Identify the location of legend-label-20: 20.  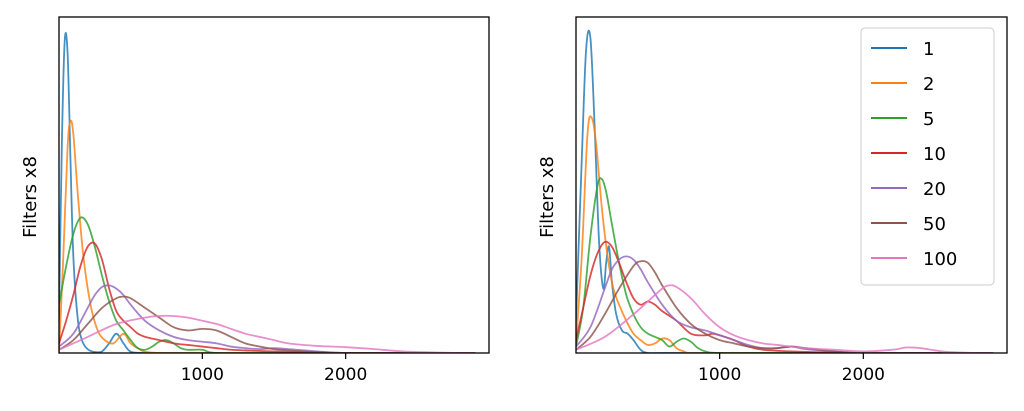
(934, 189).